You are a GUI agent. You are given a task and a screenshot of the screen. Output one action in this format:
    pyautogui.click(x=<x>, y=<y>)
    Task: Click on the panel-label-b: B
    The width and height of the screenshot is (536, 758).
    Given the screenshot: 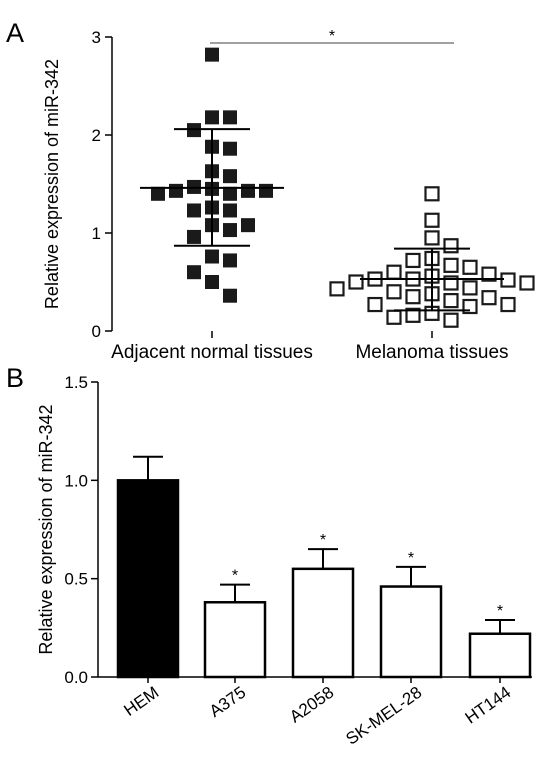 What is the action you would take?
    pyautogui.click(x=15, y=378)
    